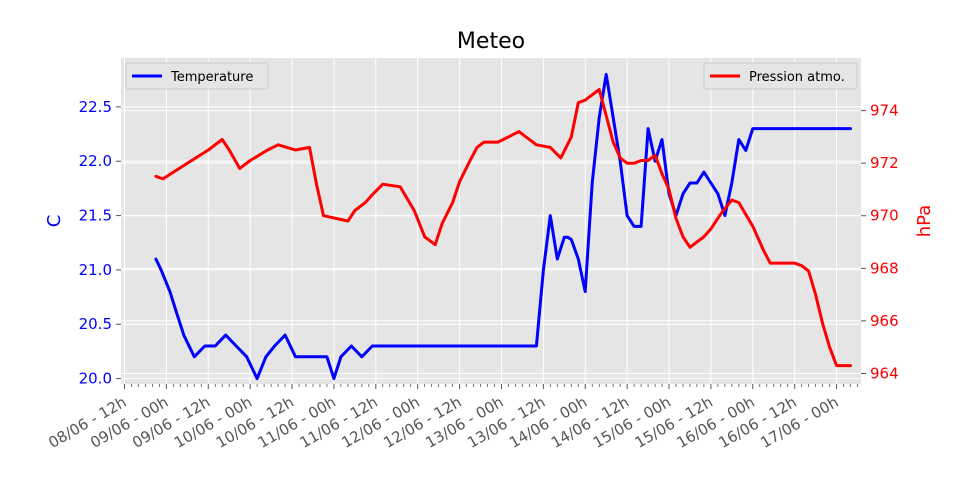  Describe the element at coordinates (884, 216) in the screenshot. I see `y-right-tick-label: 970` at that location.